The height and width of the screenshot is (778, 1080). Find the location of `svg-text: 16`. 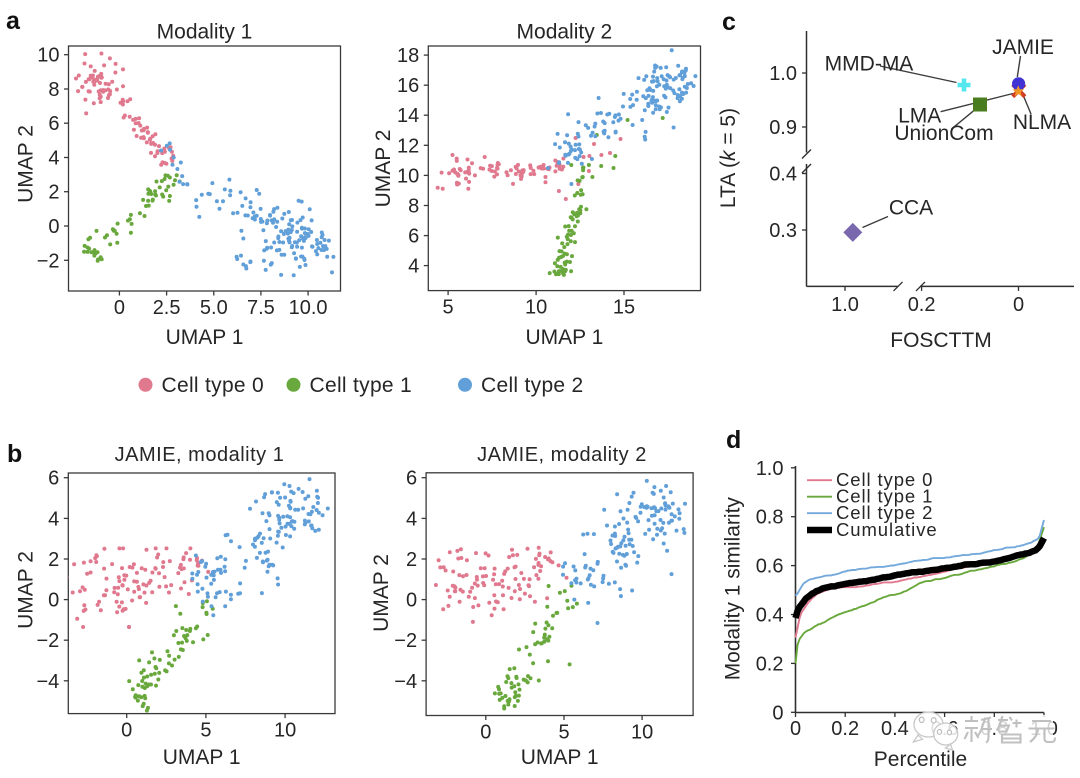

svg-text: 16 is located at coordinates (408, 86).